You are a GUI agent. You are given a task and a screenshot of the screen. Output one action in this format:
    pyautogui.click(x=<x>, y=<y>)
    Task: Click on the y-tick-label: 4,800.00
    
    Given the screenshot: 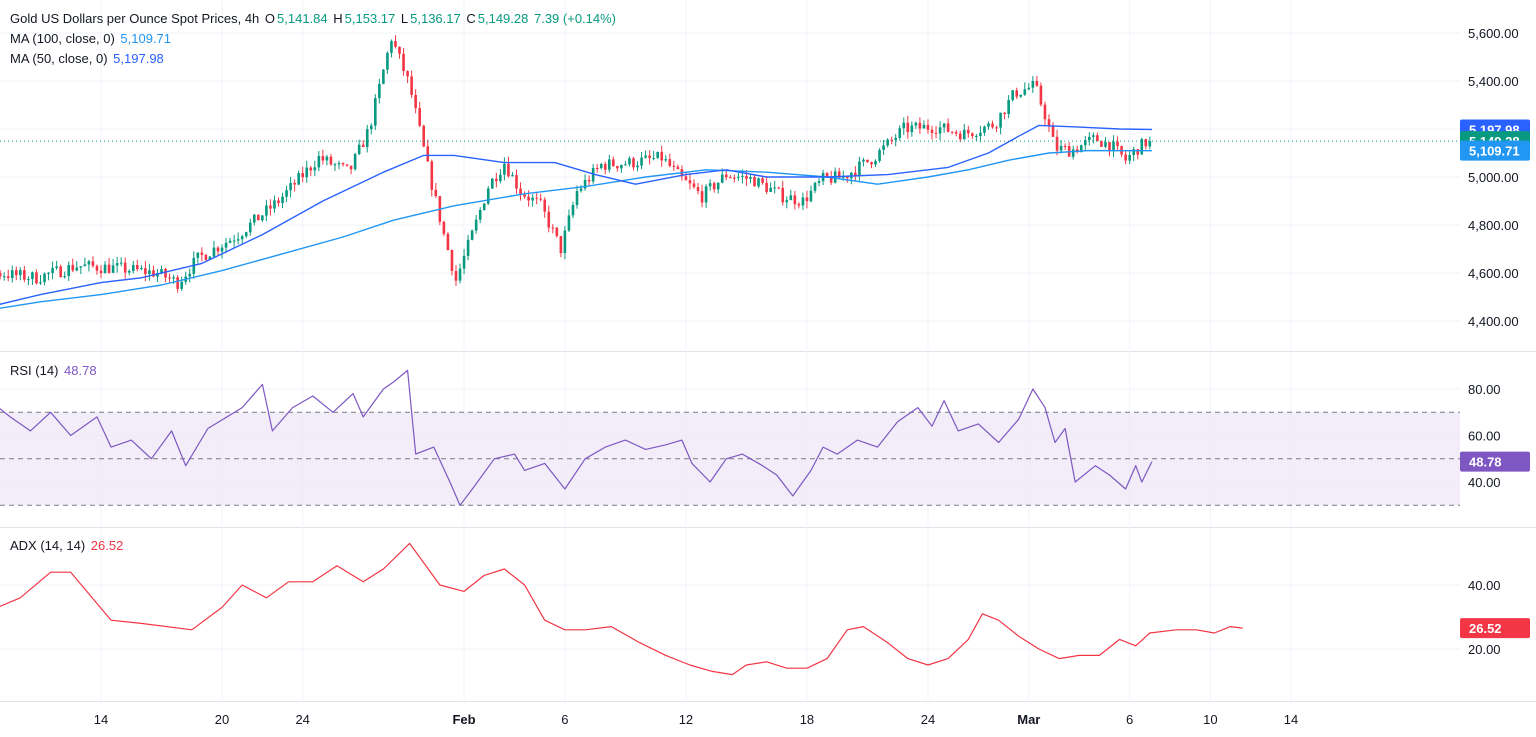 What is the action you would take?
    pyautogui.click(x=1493, y=225)
    